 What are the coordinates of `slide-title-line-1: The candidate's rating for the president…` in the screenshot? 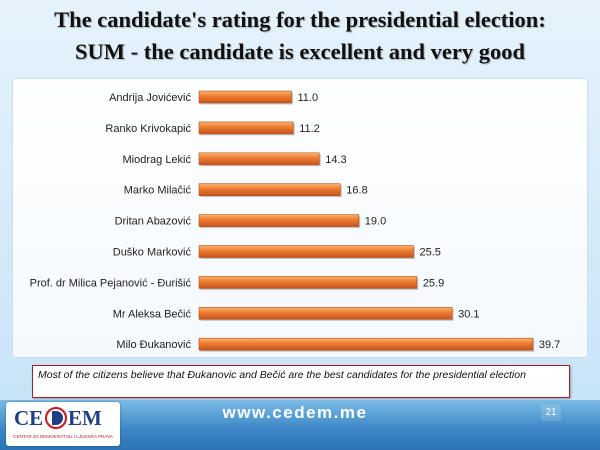 It's located at (300, 19).